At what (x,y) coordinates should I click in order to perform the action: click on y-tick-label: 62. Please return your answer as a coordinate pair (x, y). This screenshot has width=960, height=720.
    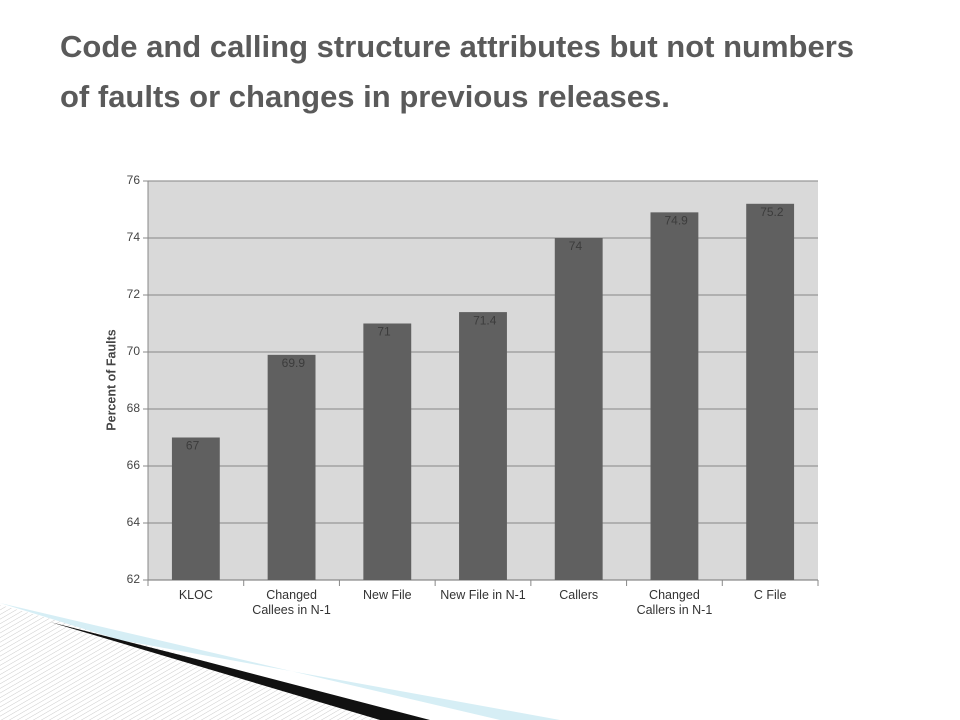
    Looking at the image, I should click on (134, 579).